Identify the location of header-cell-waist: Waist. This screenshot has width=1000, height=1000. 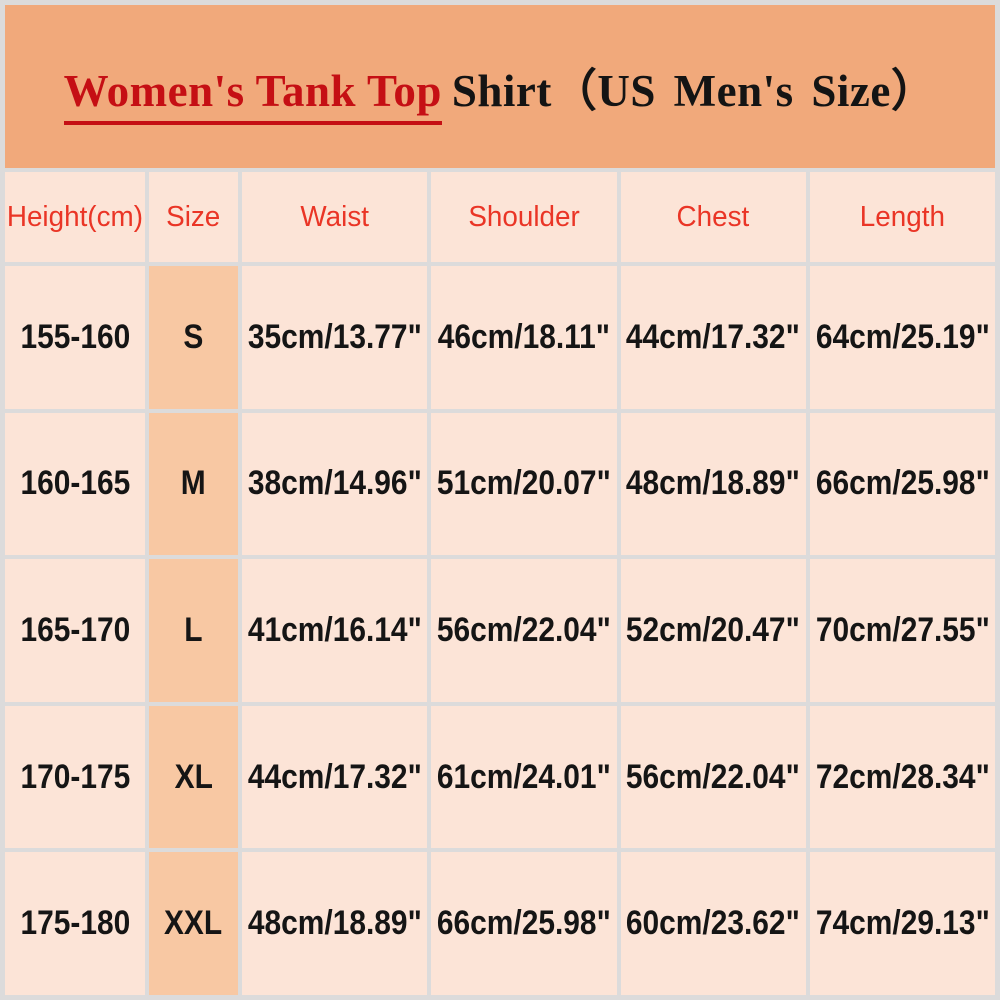
(335, 217).